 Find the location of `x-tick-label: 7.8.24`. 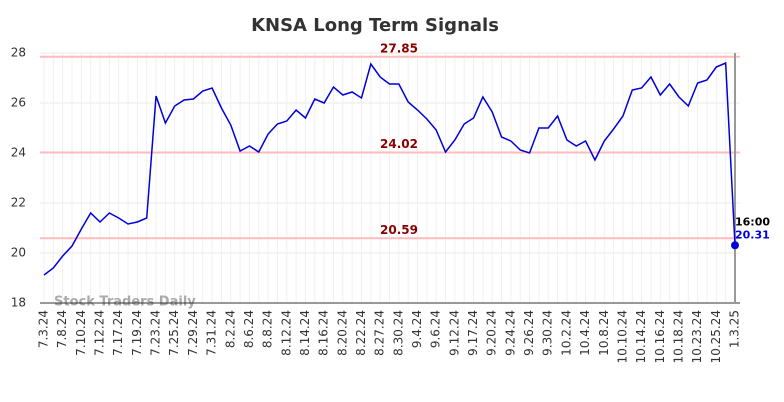

x-tick-label: 7.8.24 is located at coordinates (62, 329).